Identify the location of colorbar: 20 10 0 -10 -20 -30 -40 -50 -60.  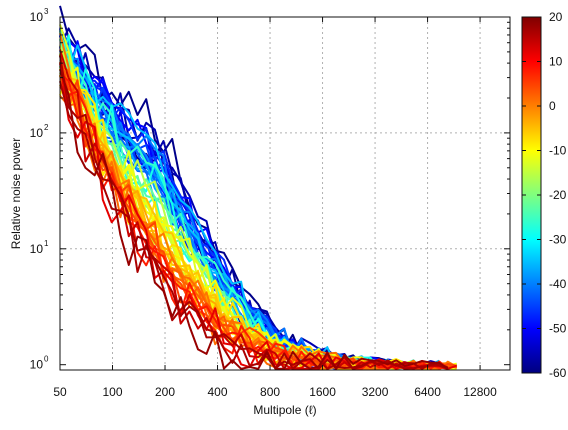
(544, 195).